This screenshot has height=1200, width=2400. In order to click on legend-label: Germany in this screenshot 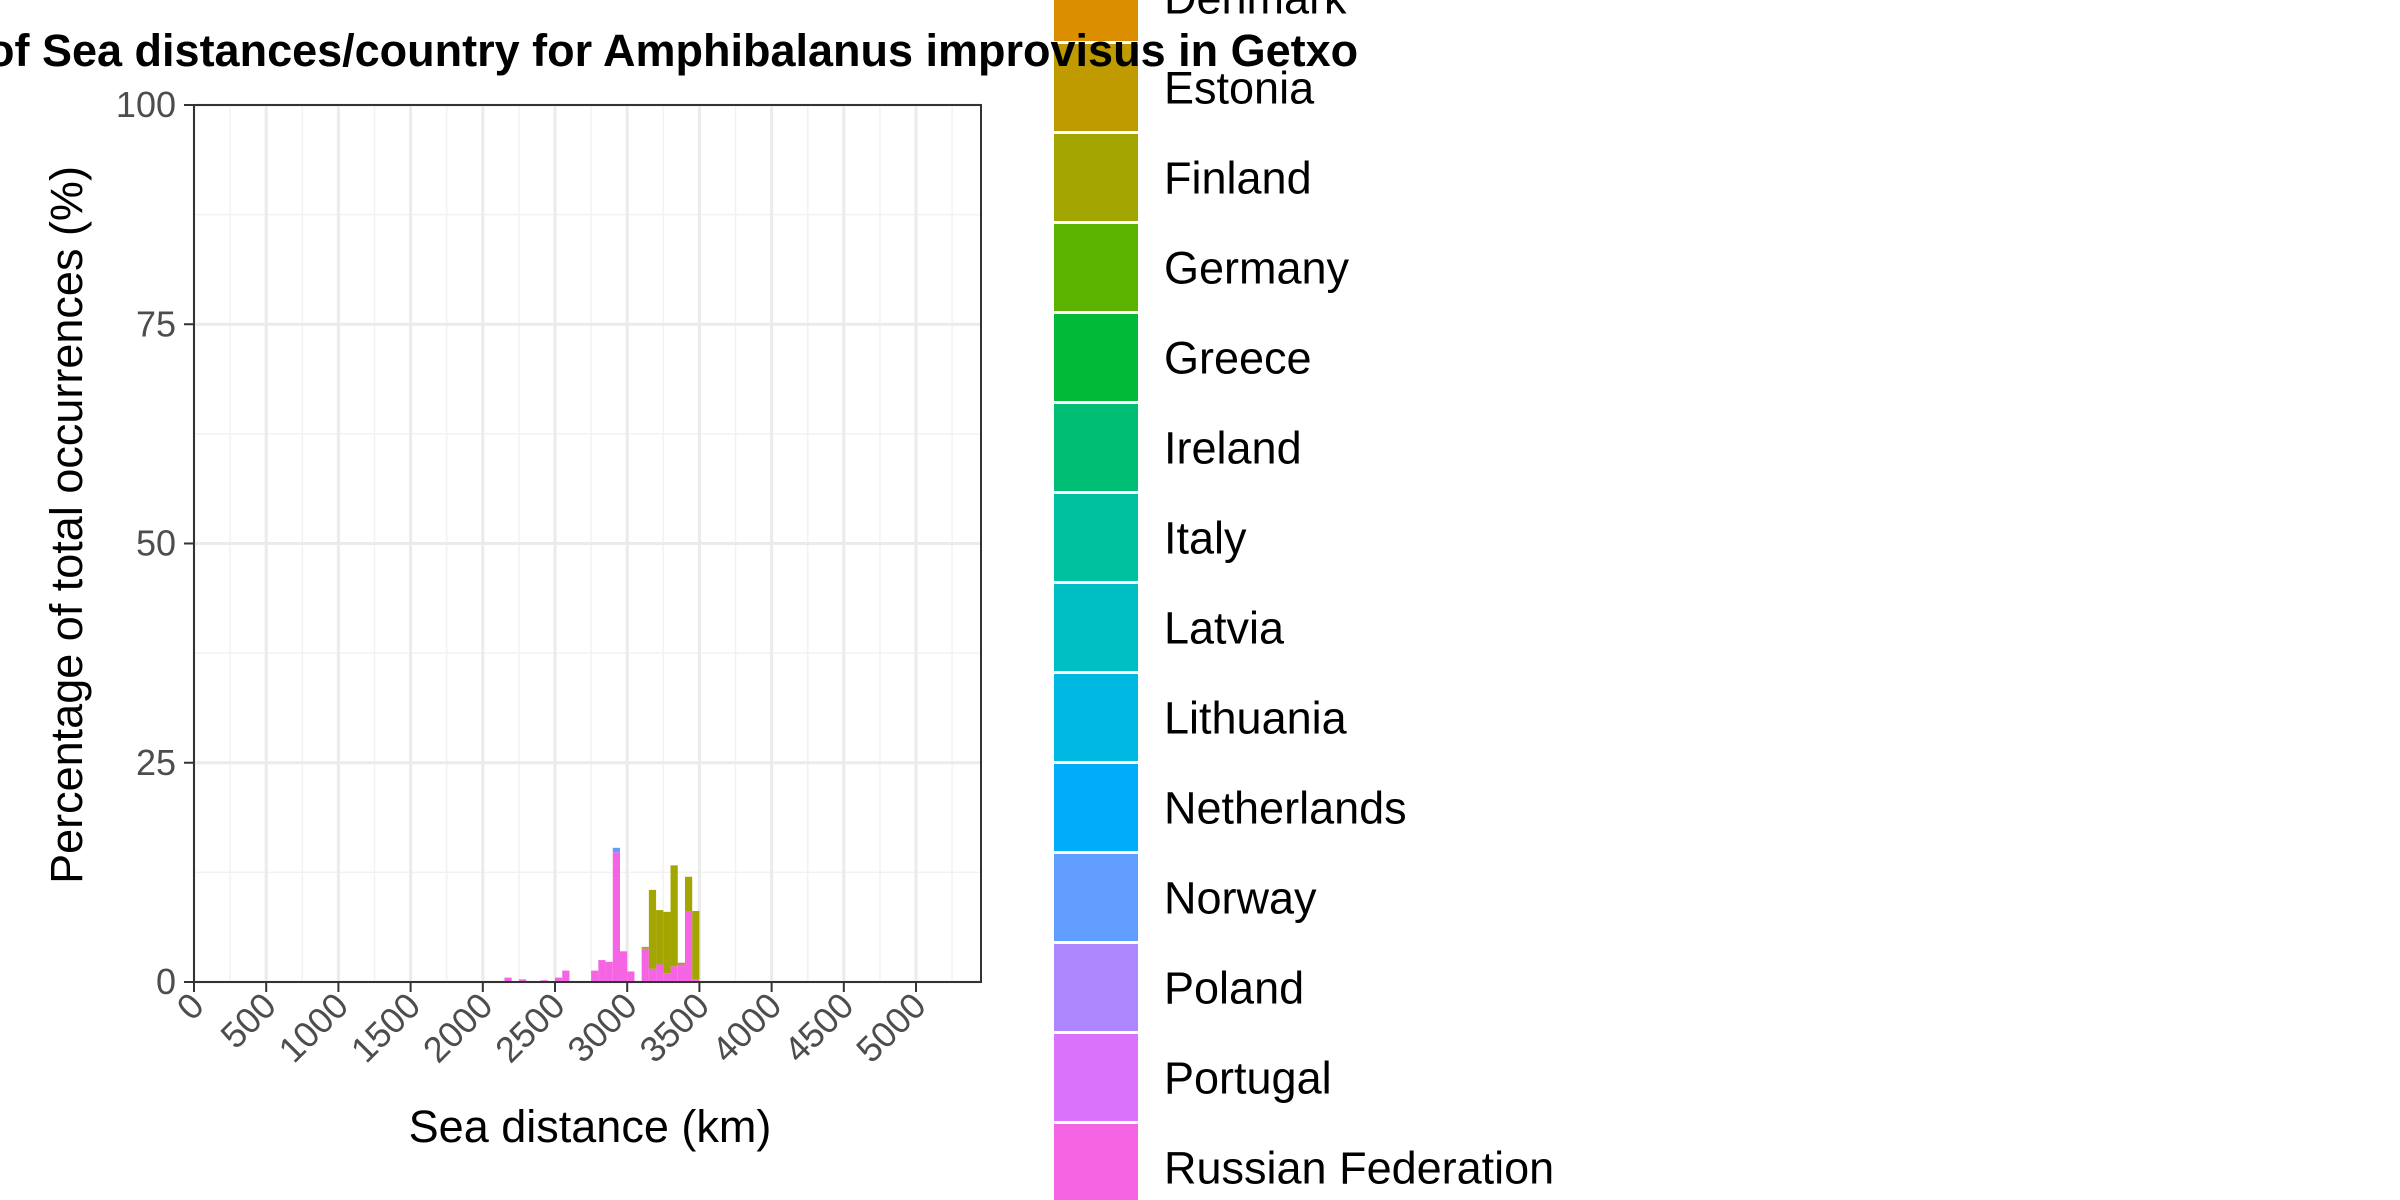, I will do `click(1257, 268)`.